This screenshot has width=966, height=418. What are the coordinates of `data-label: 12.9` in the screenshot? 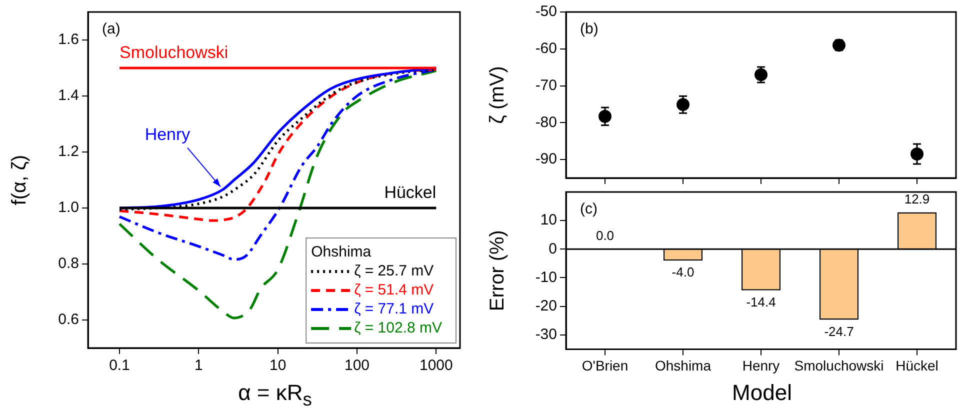 It's located at (917, 198).